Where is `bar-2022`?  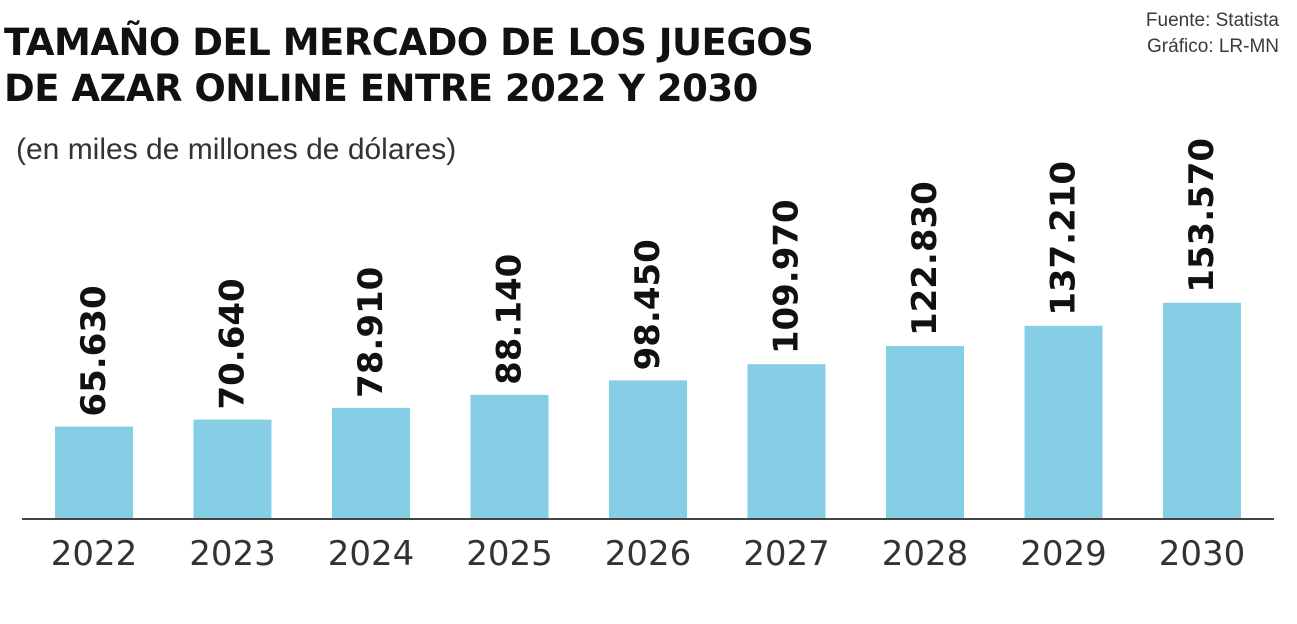
bar-2022 is located at coordinates (94, 472).